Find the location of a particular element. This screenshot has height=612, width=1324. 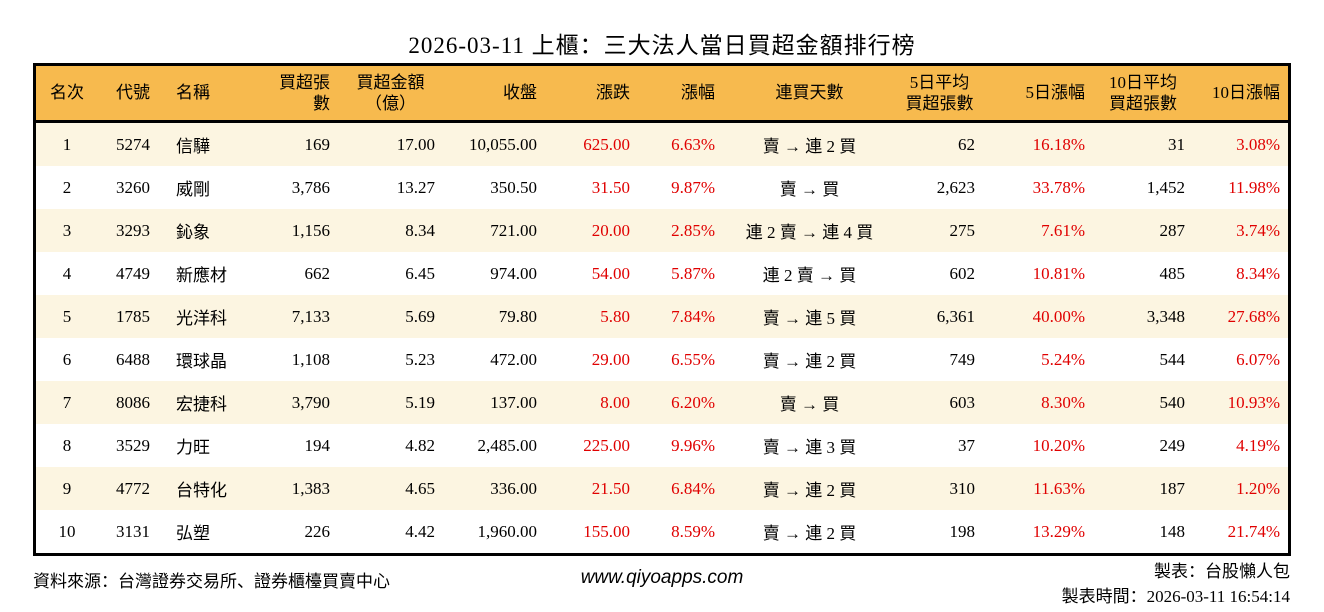

header-cell: 漲跌 is located at coordinates (591, 94).